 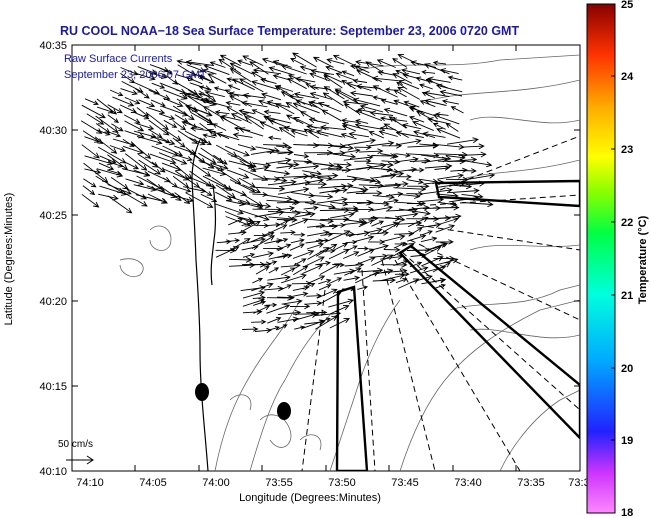 I want to click on legend-line-1: Raw Surface Currents, so click(x=118, y=59).